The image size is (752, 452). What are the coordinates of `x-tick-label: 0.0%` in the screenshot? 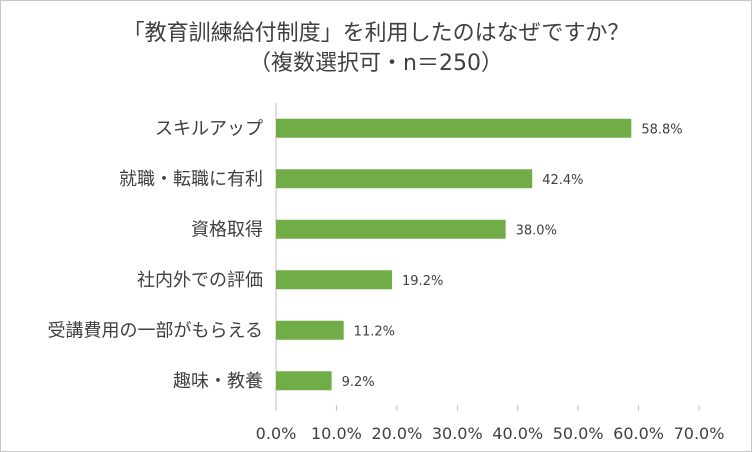 It's located at (276, 433).